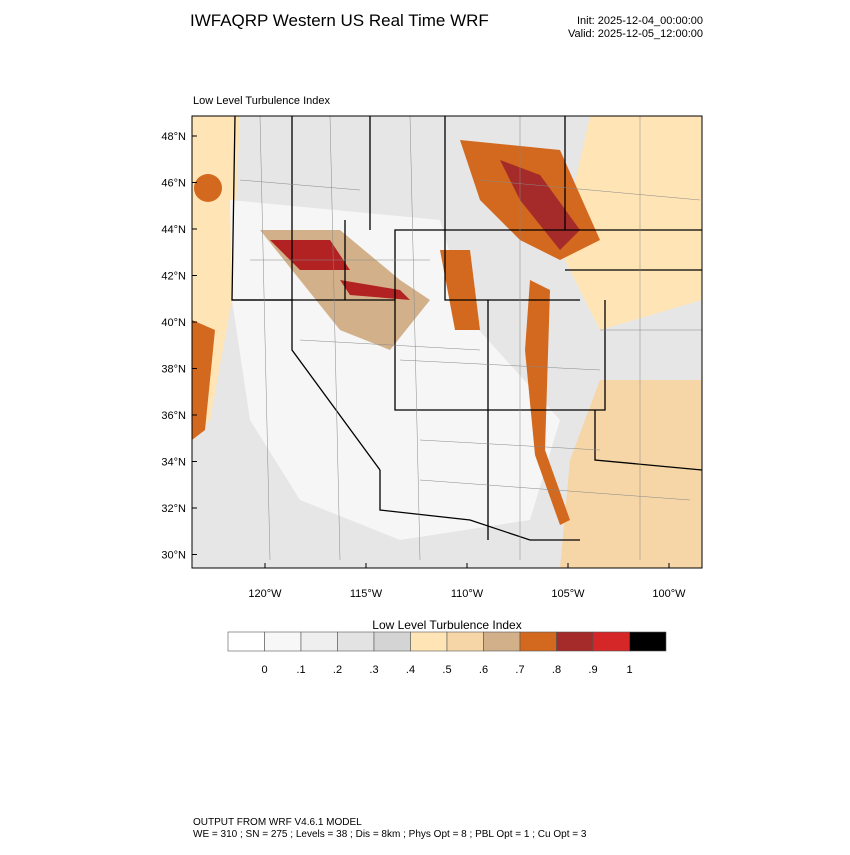  I want to click on lon-label: 115°W, so click(366, 594).